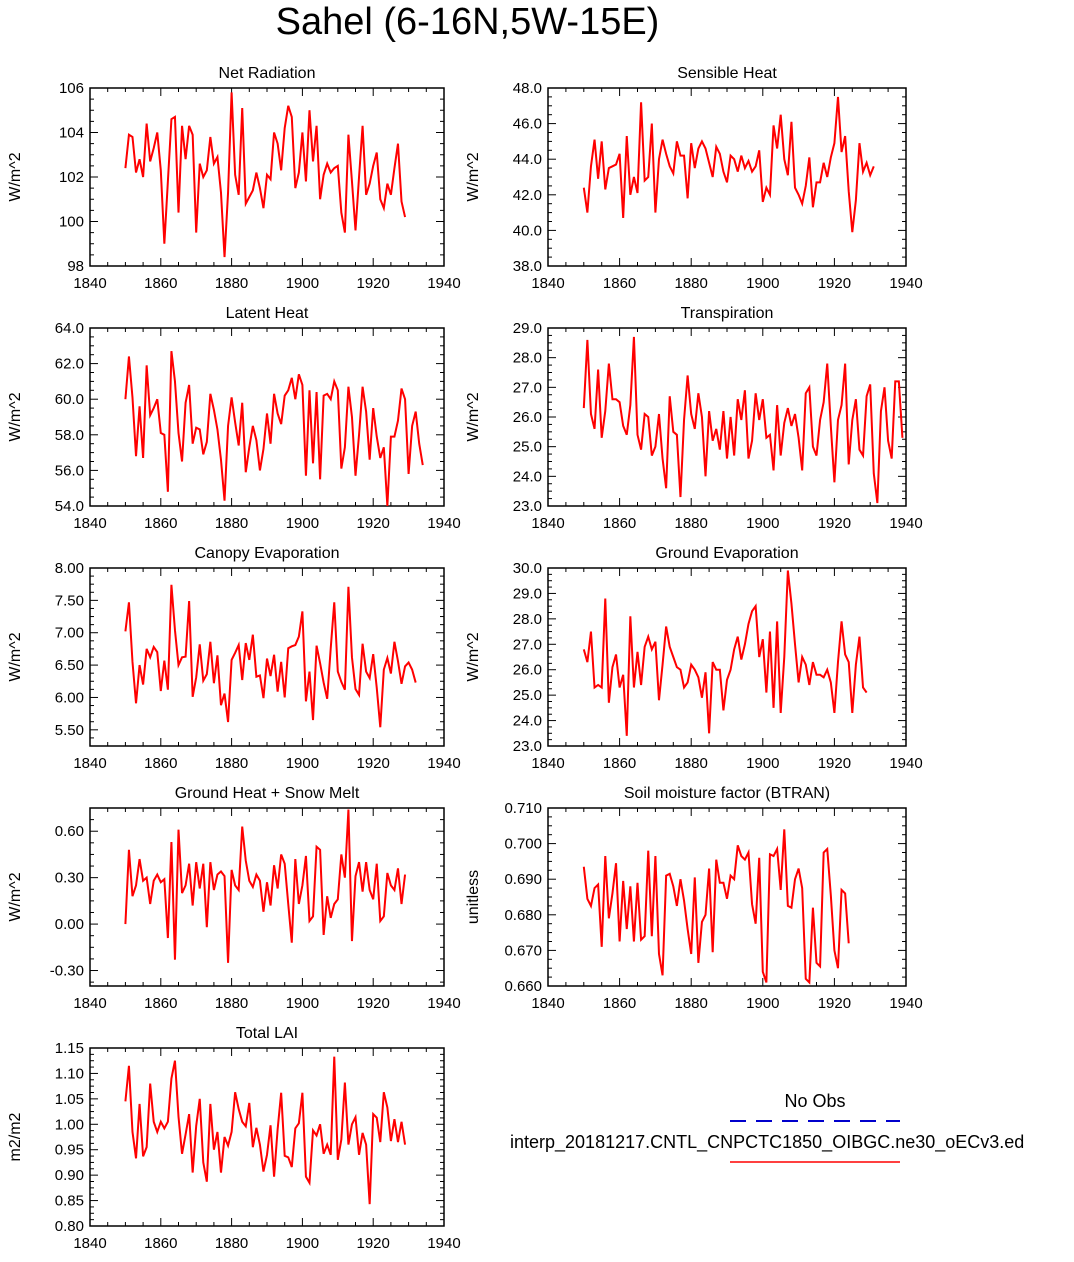 The width and height of the screenshot is (1074, 1262). Describe the element at coordinates (69, 1099) in the screenshot. I see `y-tick-label: 1.05` at that location.